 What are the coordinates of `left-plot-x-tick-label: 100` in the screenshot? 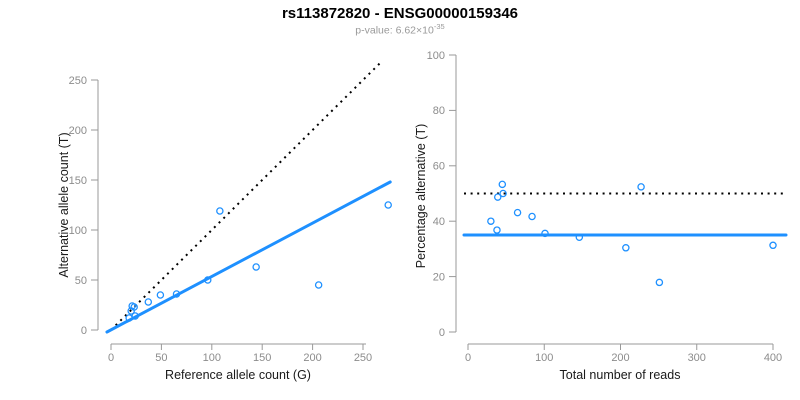 It's located at (212, 358).